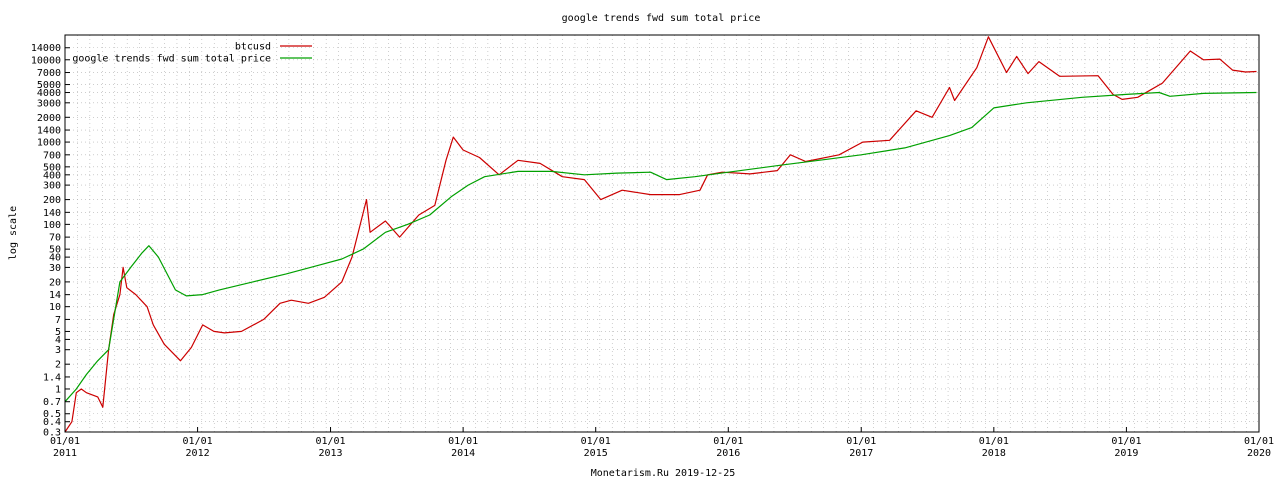  I want to click on x-tick-year: 2017, so click(861, 453).